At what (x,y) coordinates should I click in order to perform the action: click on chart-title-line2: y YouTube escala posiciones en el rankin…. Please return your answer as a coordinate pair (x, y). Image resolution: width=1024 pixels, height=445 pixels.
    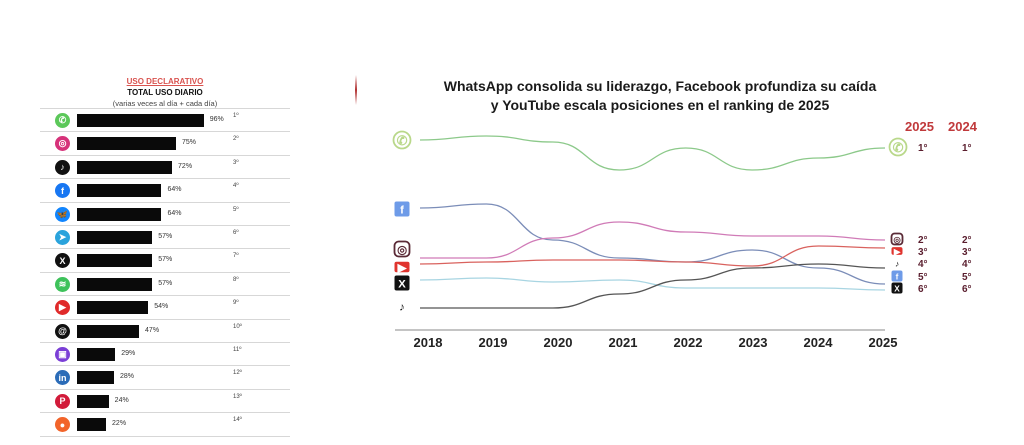
    Looking at the image, I should click on (660, 105).